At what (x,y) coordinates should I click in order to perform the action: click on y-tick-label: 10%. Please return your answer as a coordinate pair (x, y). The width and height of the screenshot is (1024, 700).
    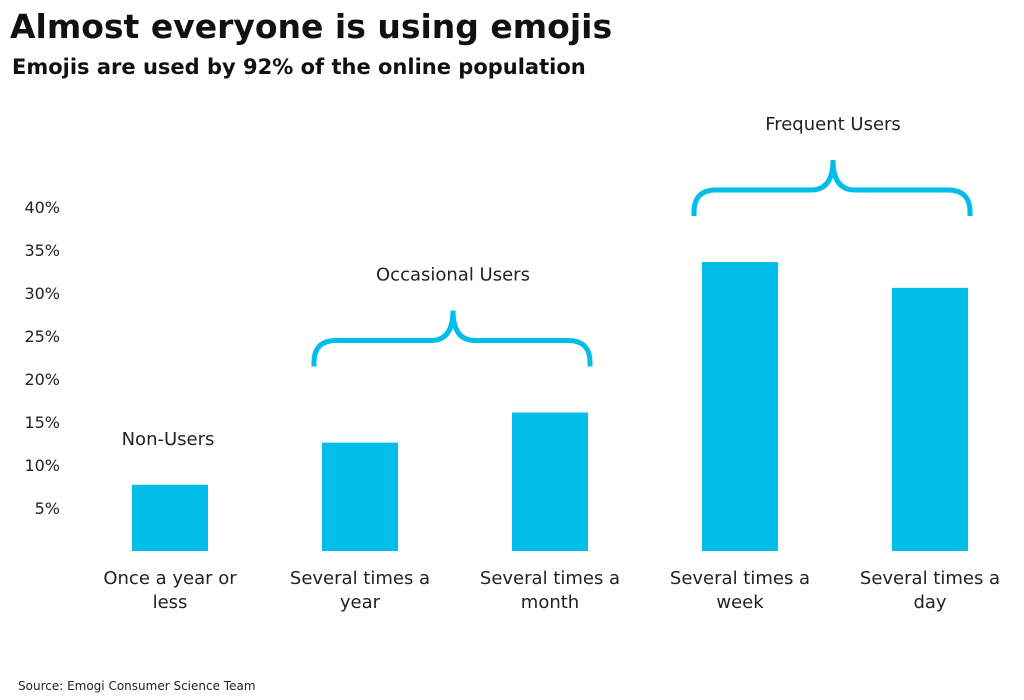
    Looking at the image, I should click on (42, 465).